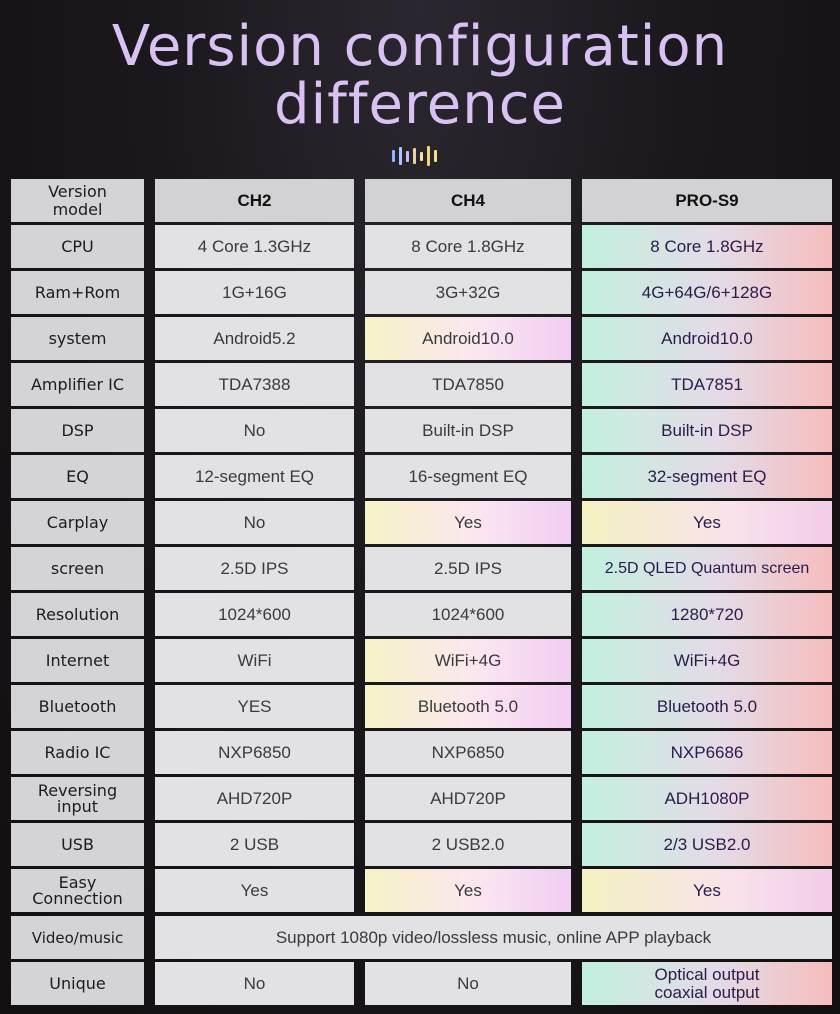 The width and height of the screenshot is (840, 1014). I want to click on ch4-dsp: Built-in DSP, so click(468, 430).